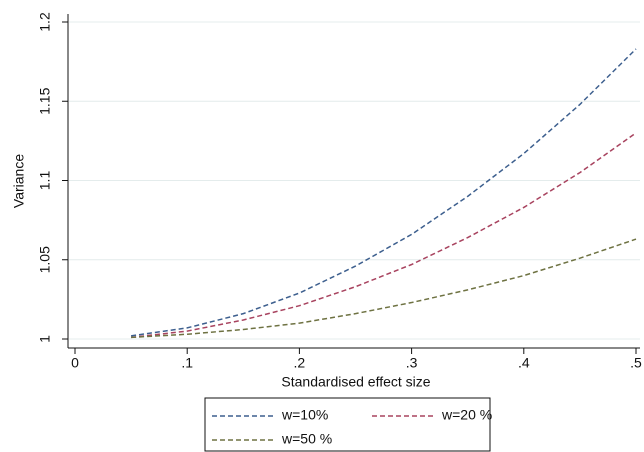 The height and width of the screenshot is (452, 644). I want to click on x-tick-label: .5, so click(636, 363).